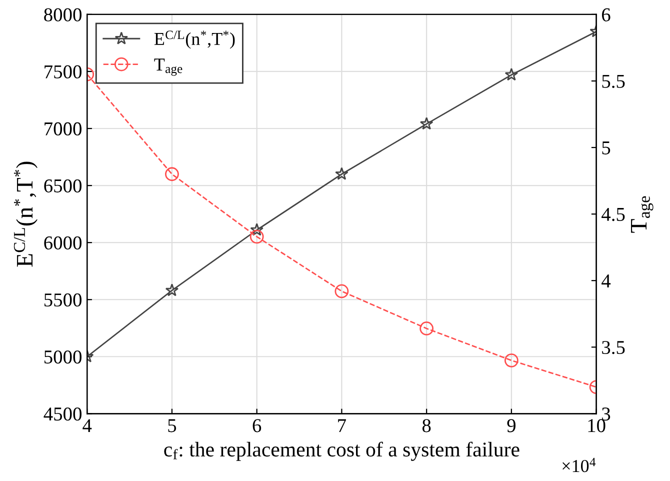 The image size is (670, 481). What do you see at coordinates (642, 214) in the screenshot?
I see `y2-axis-title: T$_{age}$` at bounding box center [642, 214].